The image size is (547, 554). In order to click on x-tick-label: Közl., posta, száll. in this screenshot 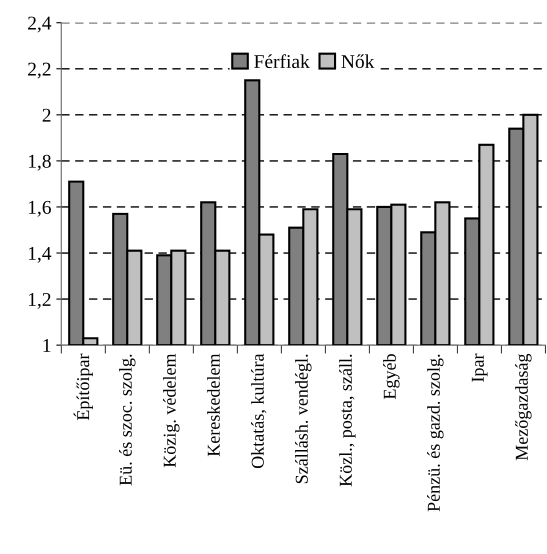, I will do `click(347, 420)`.